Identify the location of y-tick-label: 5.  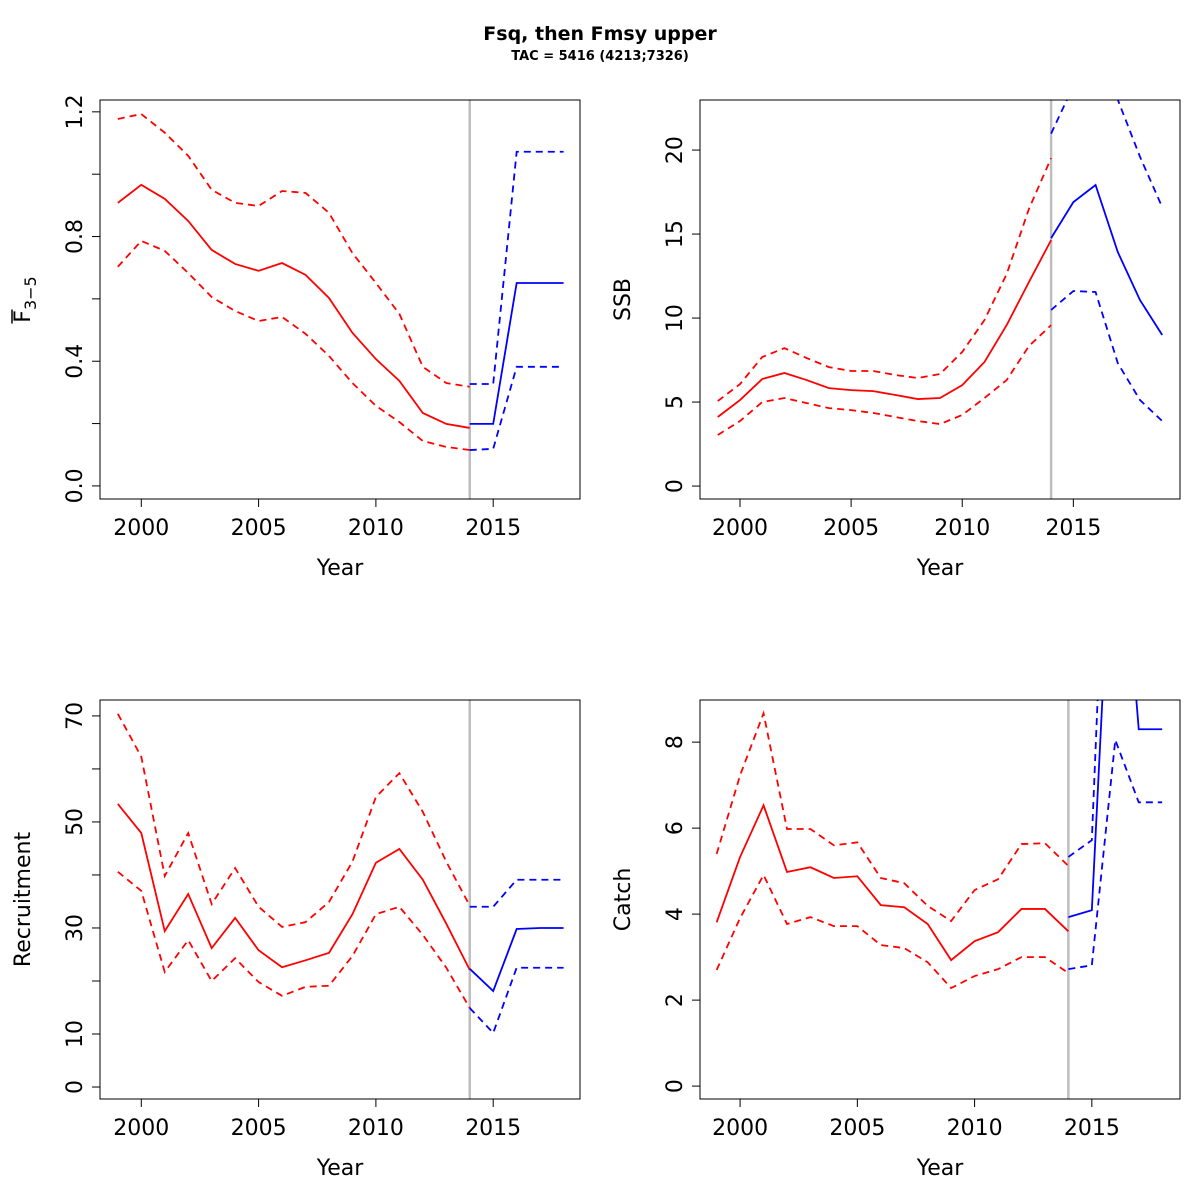
(675, 402).